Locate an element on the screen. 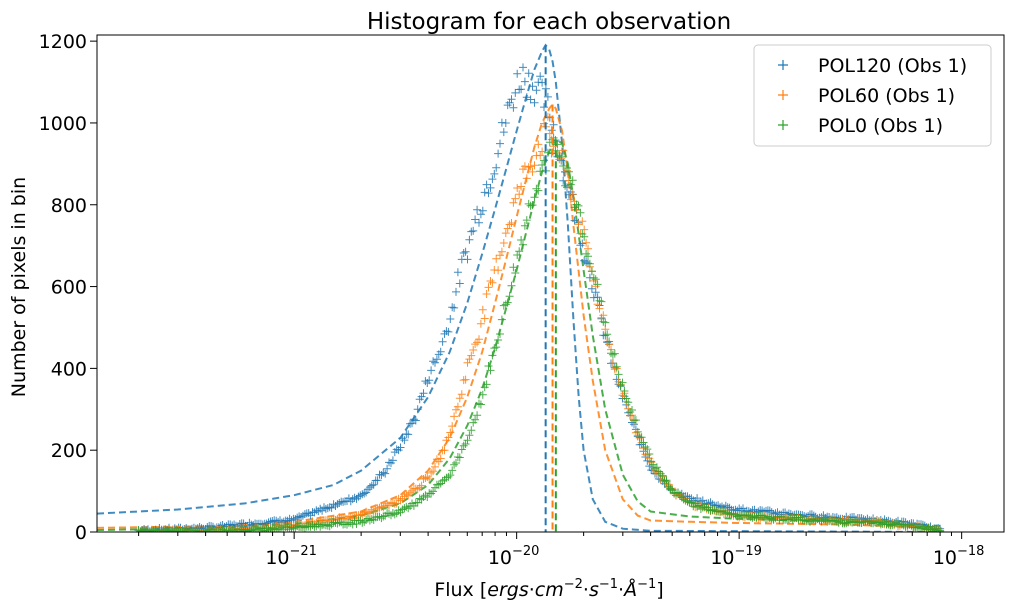 The image size is (1011, 611). y-tick-label: 0 is located at coordinates (81, 533).